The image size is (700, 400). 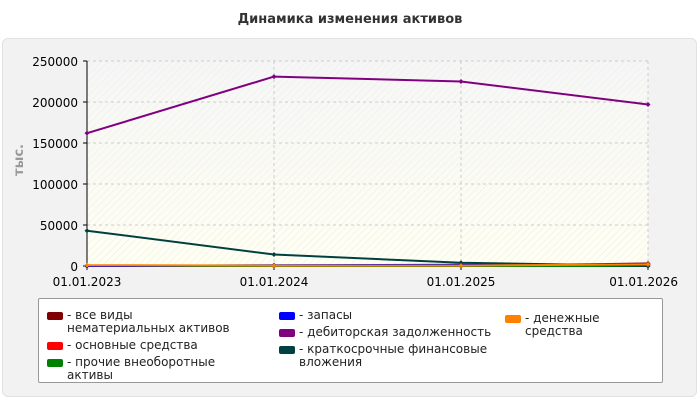 I want to click on legend-label: - дебиторская задолженность, so click(x=395, y=332).